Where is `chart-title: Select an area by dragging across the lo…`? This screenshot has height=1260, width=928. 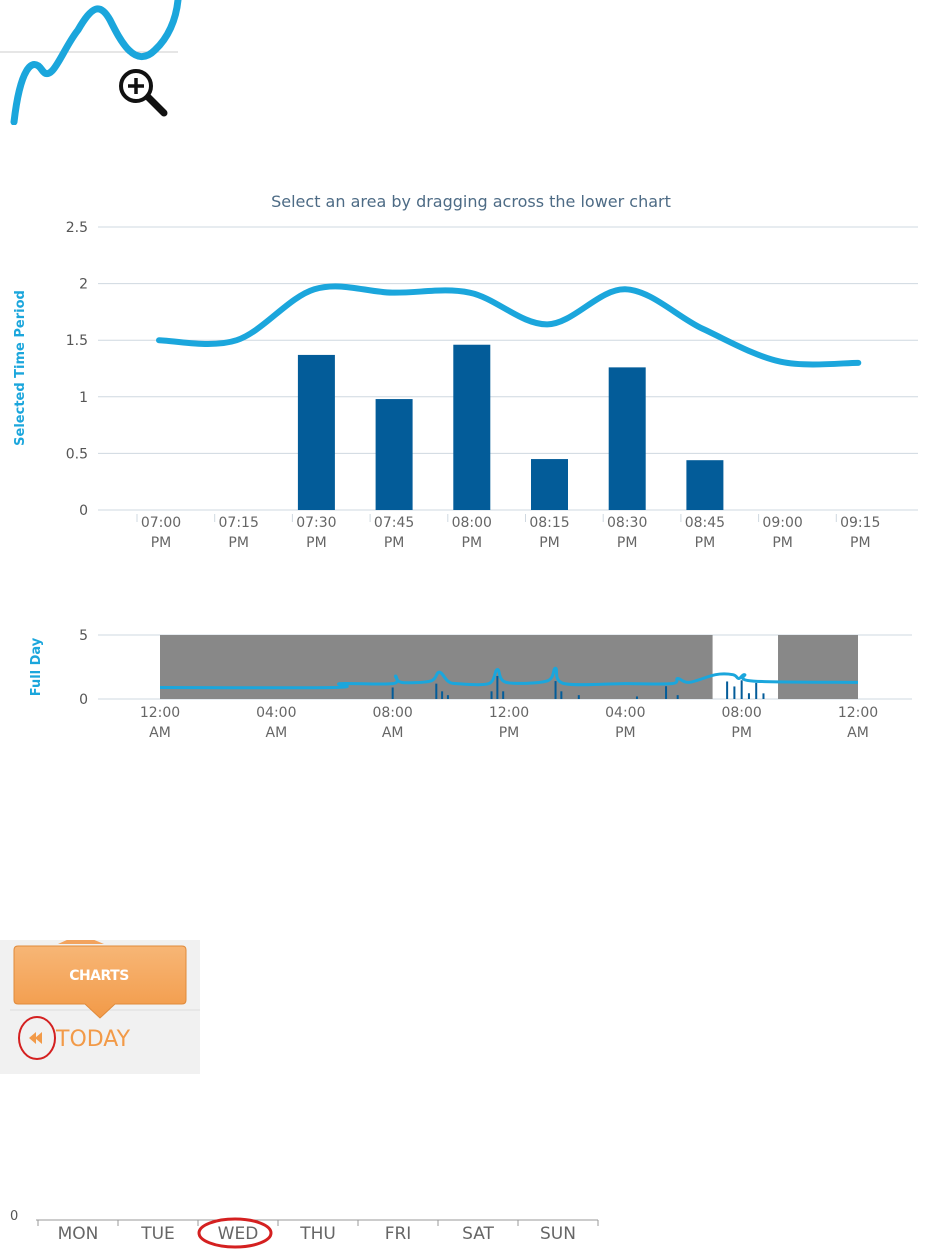
chart-title: Select an area by dragging across the lo… is located at coordinates (471, 201).